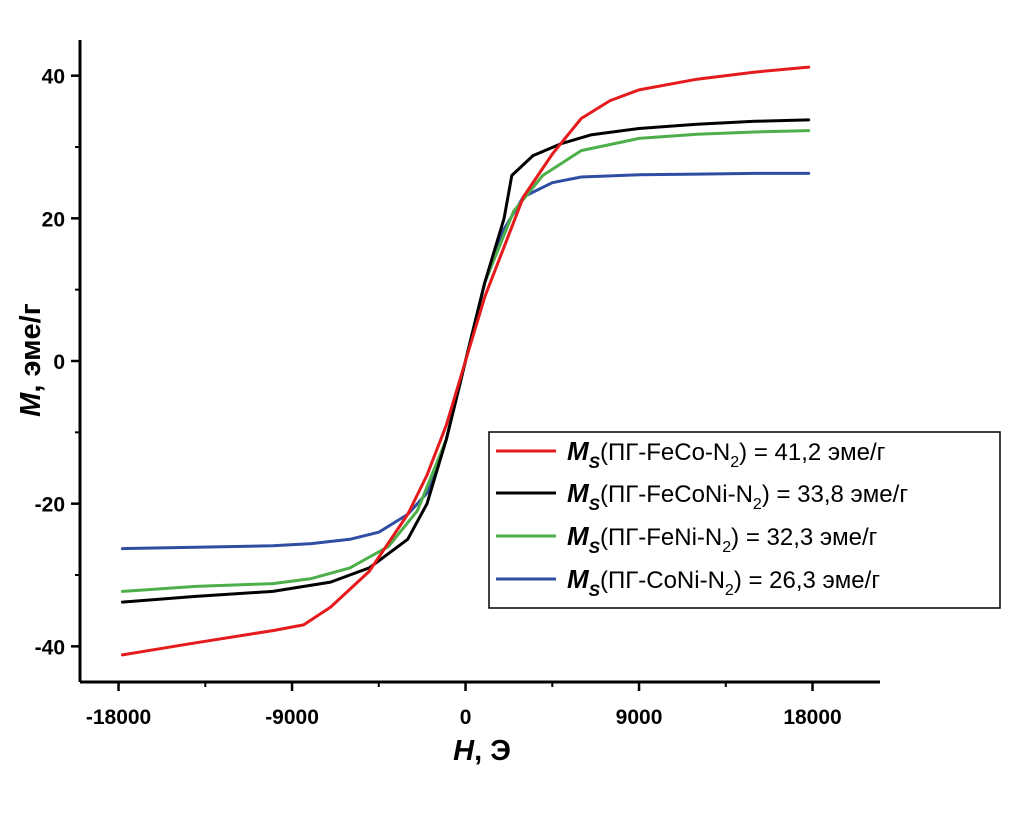 This screenshot has height=832, width=1028. What do you see at coordinates (292, 717) in the screenshot?
I see `x-tick-label: -9000` at bounding box center [292, 717].